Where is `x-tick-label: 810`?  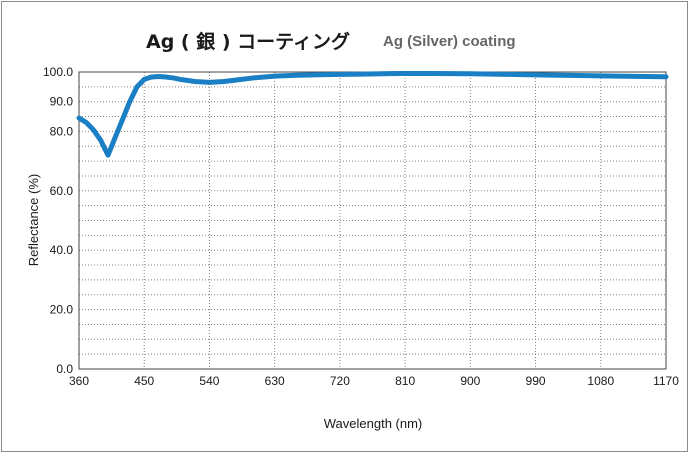 x-tick-label: 810 is located at coordinates (405, 381).